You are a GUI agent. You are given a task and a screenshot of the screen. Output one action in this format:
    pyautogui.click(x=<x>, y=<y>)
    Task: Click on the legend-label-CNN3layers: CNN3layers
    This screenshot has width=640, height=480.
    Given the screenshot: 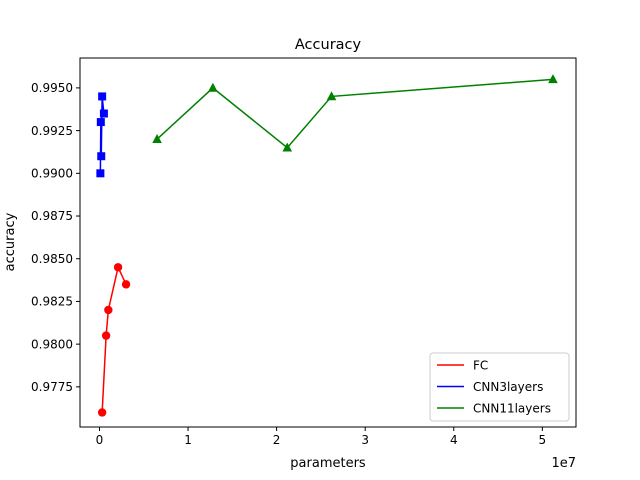 What is the action you would take?
    pyautogui.click(x=508, y=387)
    